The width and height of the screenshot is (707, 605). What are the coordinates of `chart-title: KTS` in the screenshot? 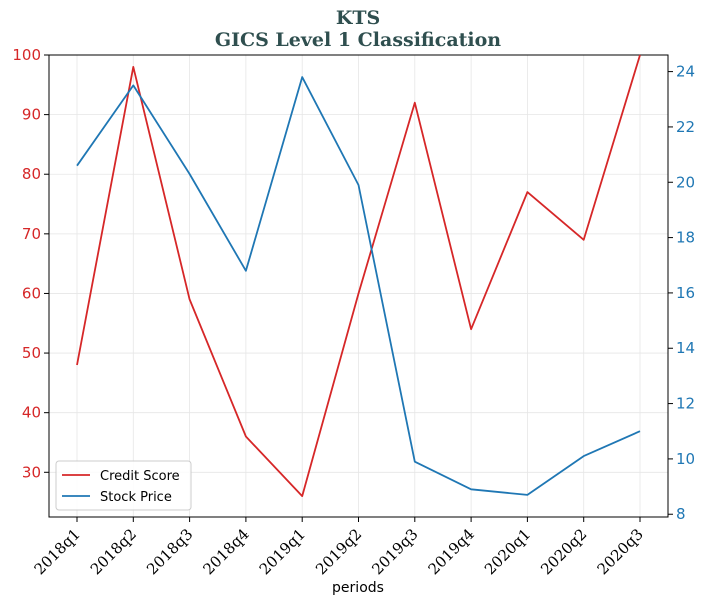 It's located at (358, 18).